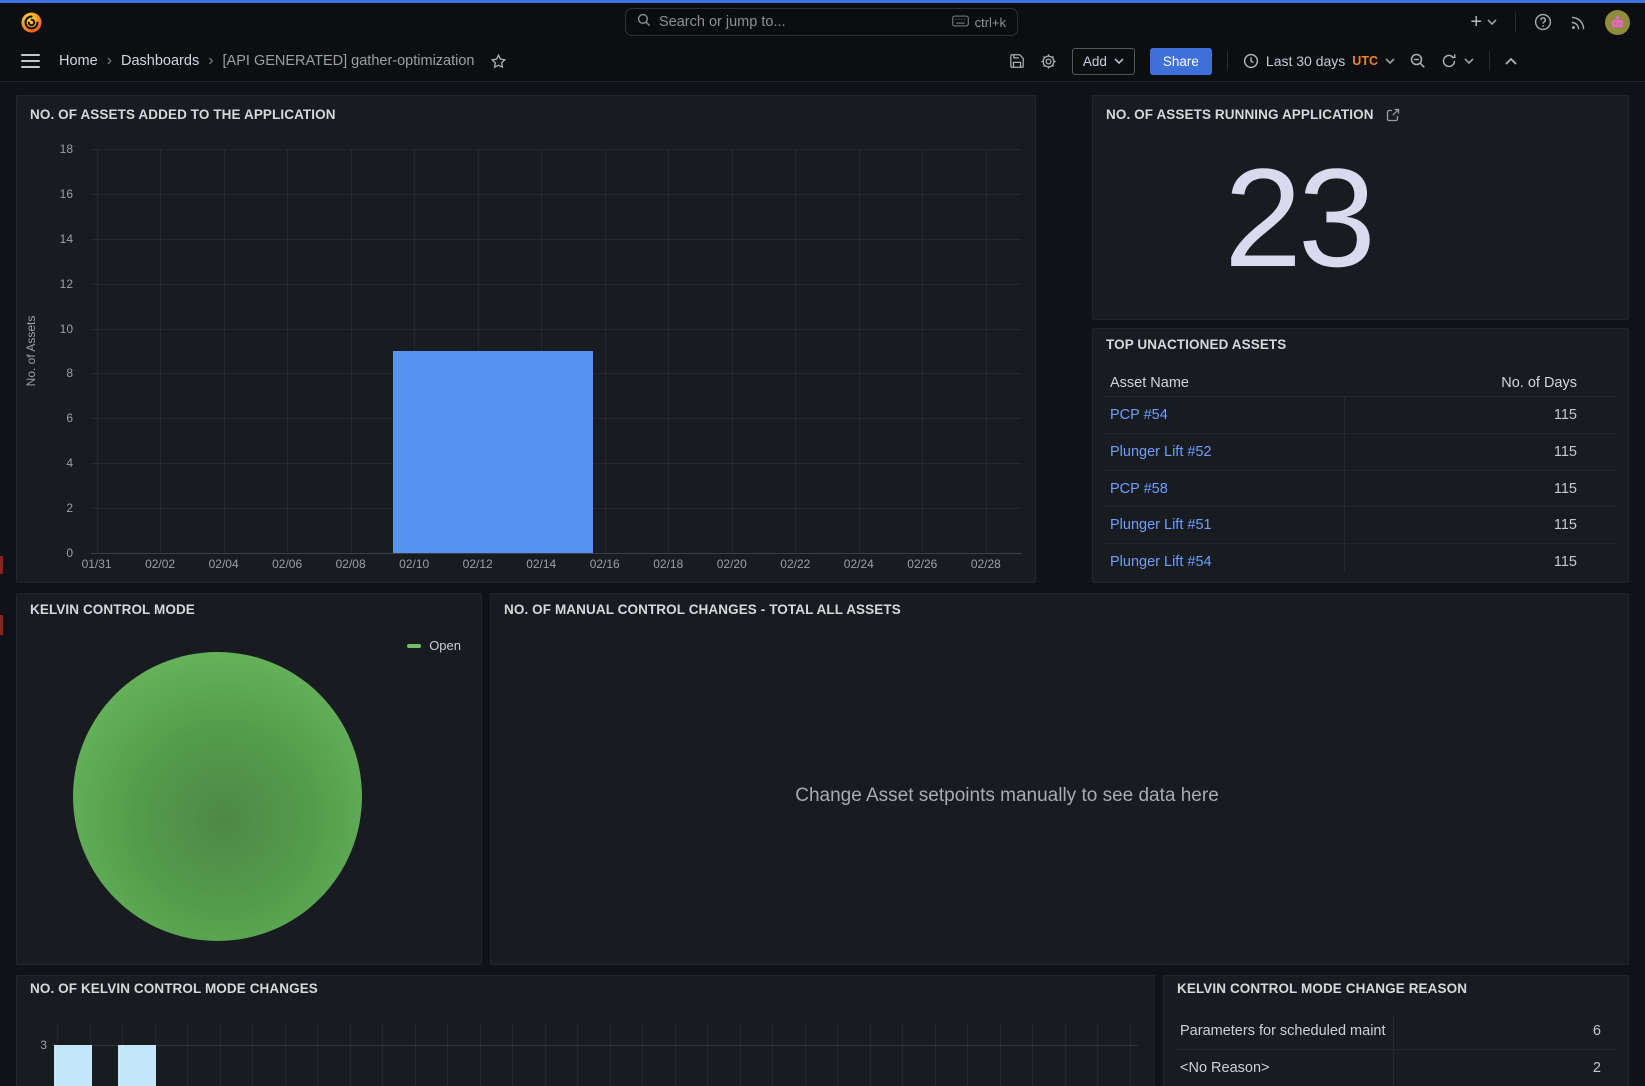 This screenshot has height=1086, width=1645. I want to click on menu-toggle-button, so click(30, 61).